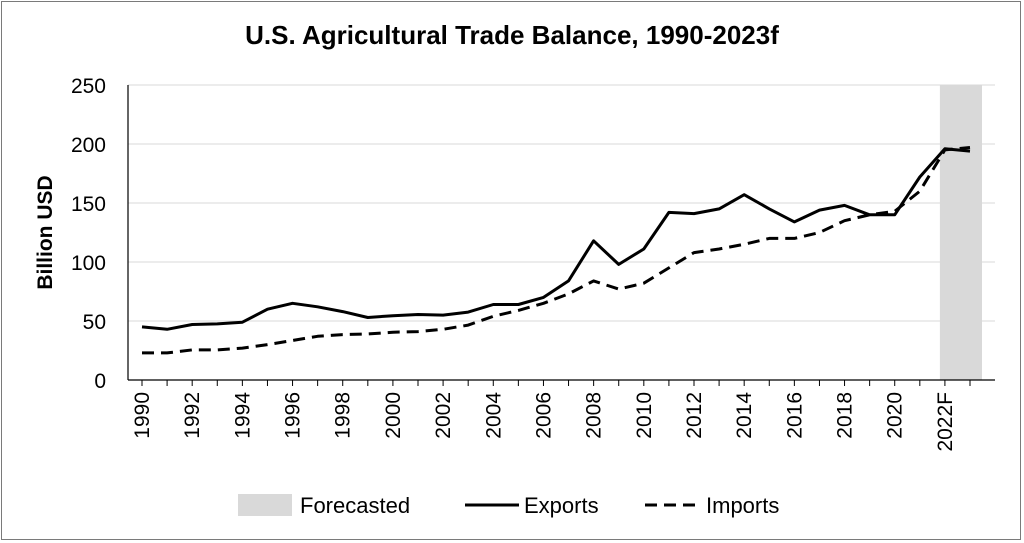 The image size is (1024, 543). I want to click on x-tick-label: 1990, so click(142, 415).